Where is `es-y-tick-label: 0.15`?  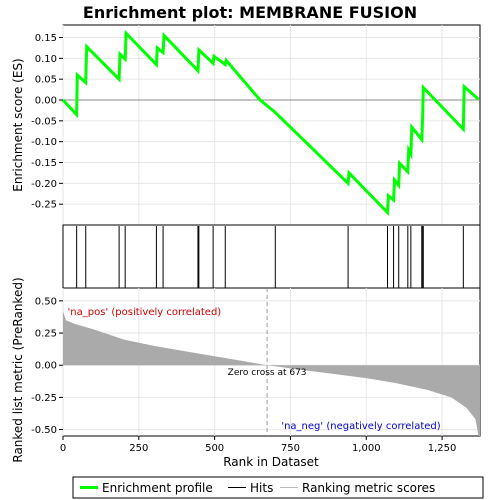
es-y-tick-label: 0.15 is located at coordinates (46, 38).